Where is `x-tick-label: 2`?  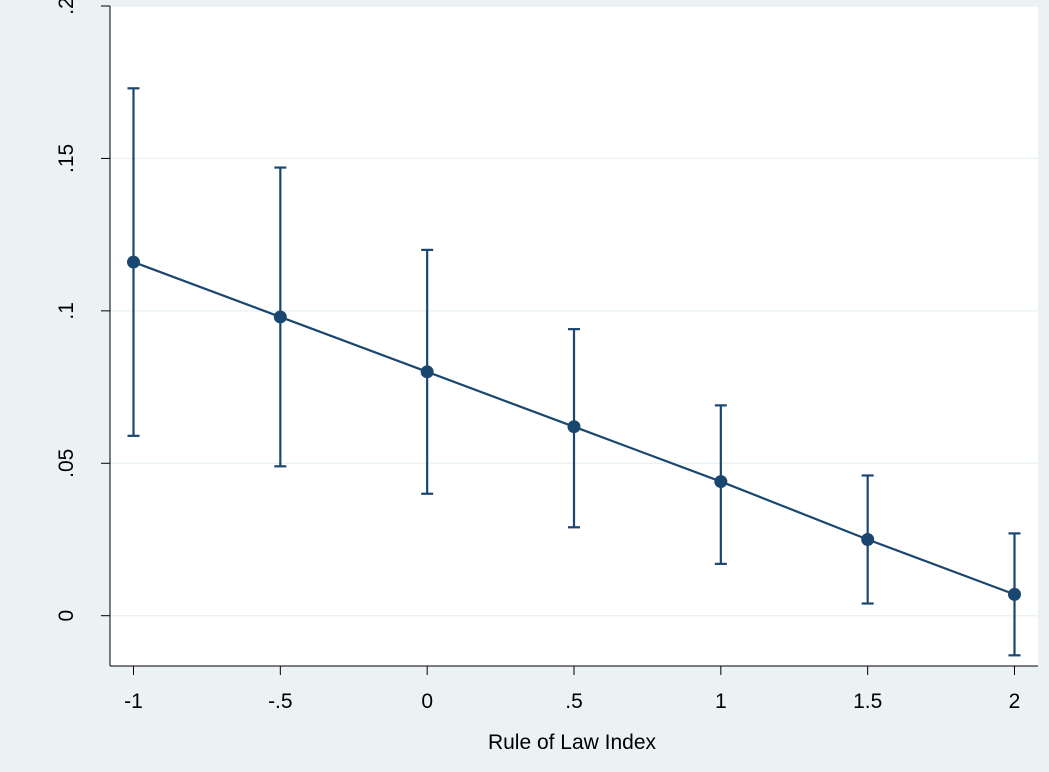 x-tick-label: 2 is located at coordinates (1015, 701).